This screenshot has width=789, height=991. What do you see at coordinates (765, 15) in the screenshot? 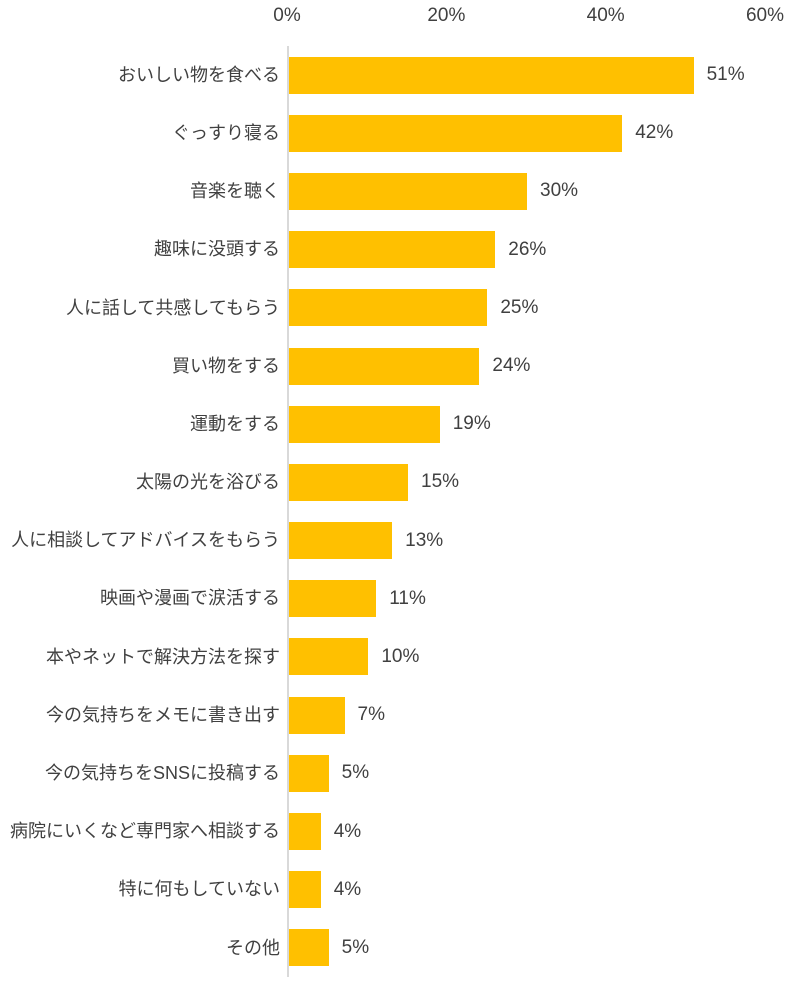
I see `x-axis-tick-label: 60%` at bounding box center [765, 15].